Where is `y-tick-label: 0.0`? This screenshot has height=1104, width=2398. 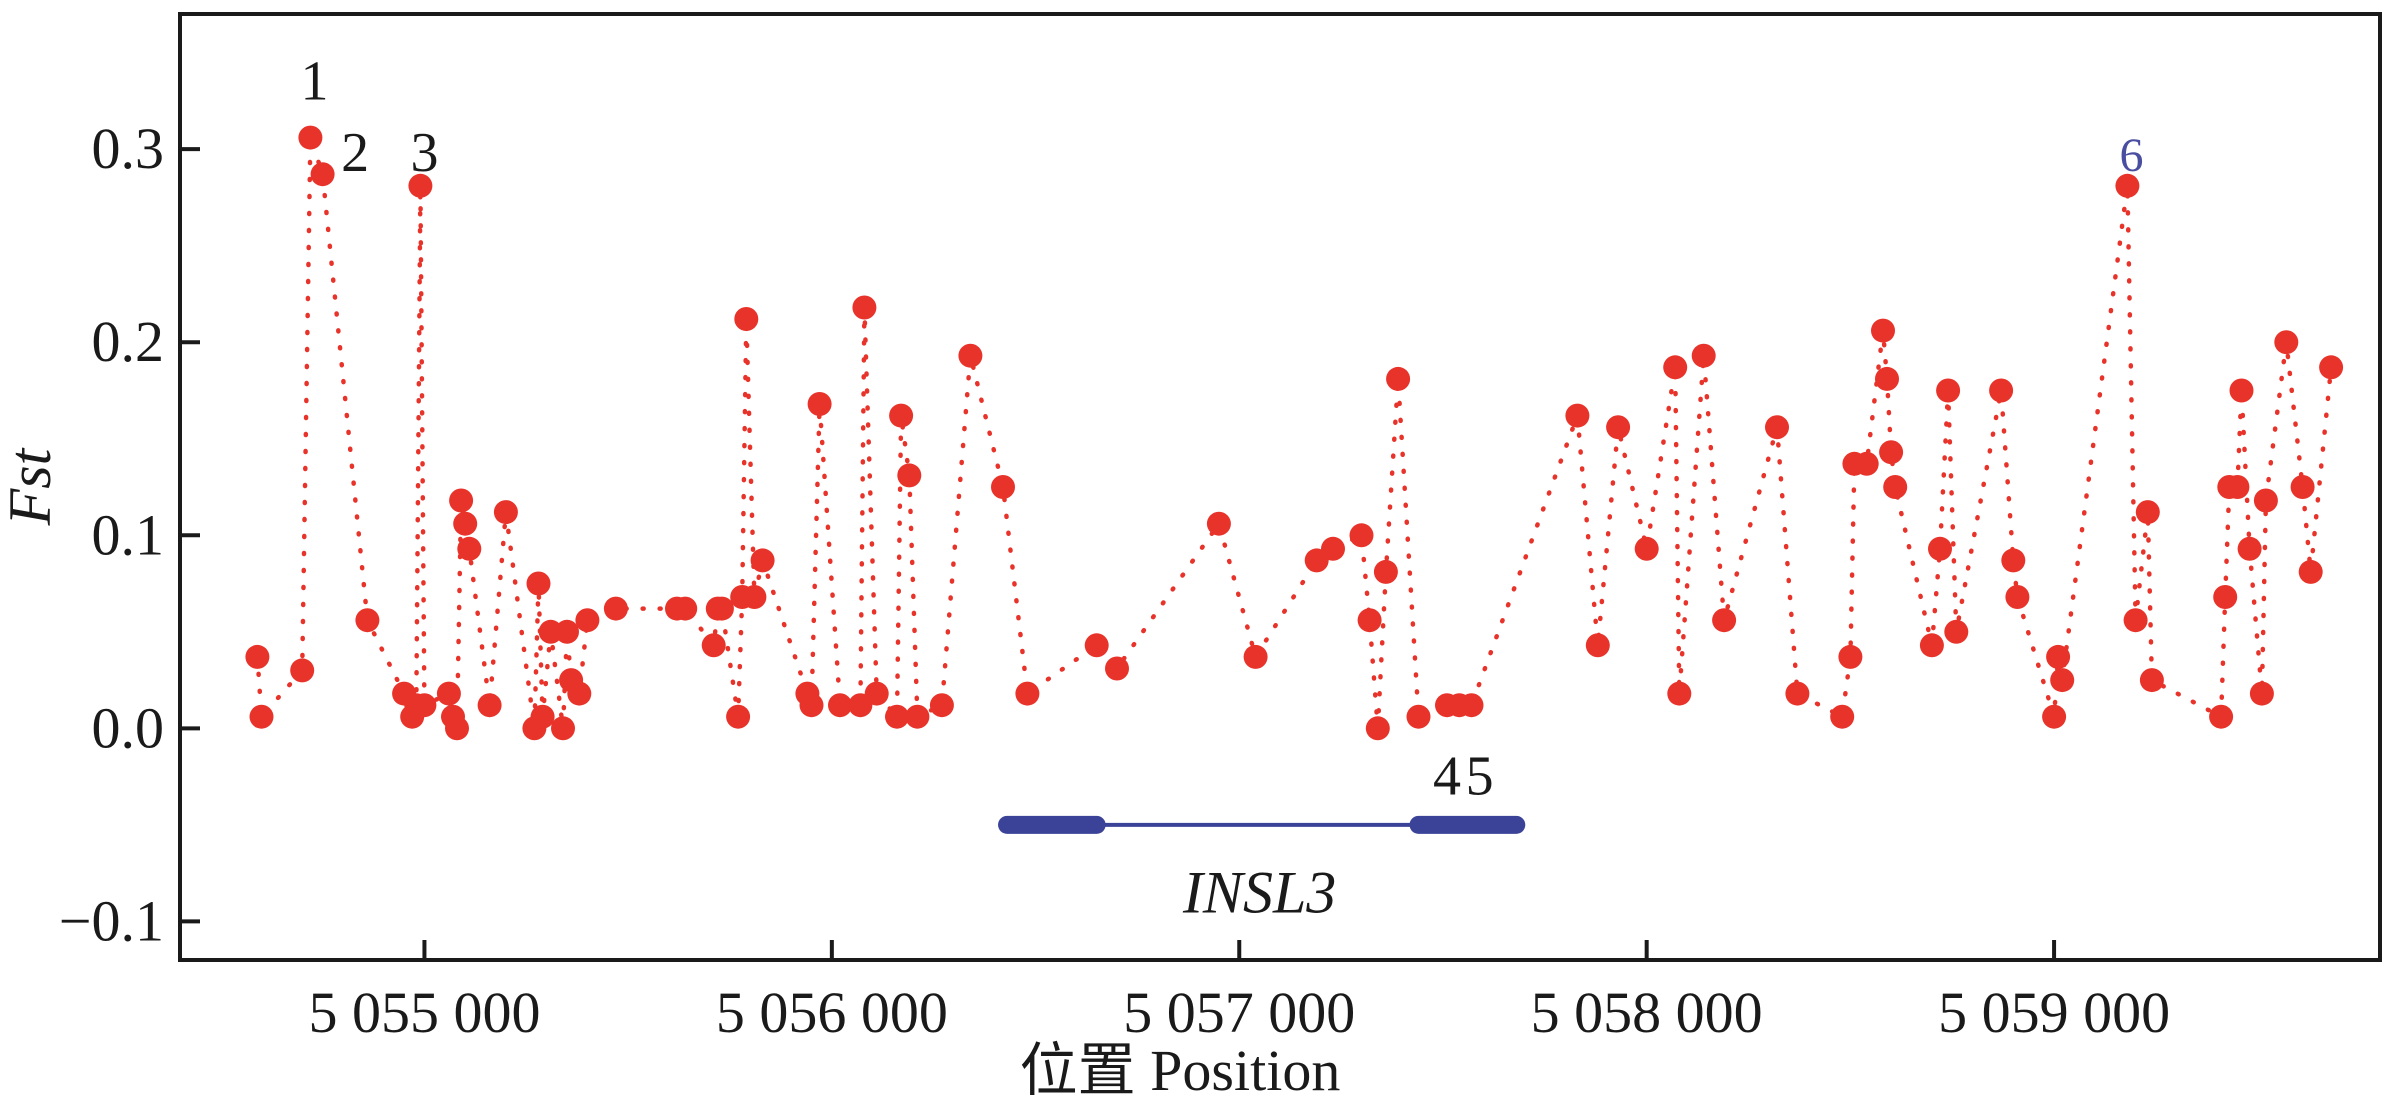
y-tick-label: 0.0 is located at coordinates (128, 727).